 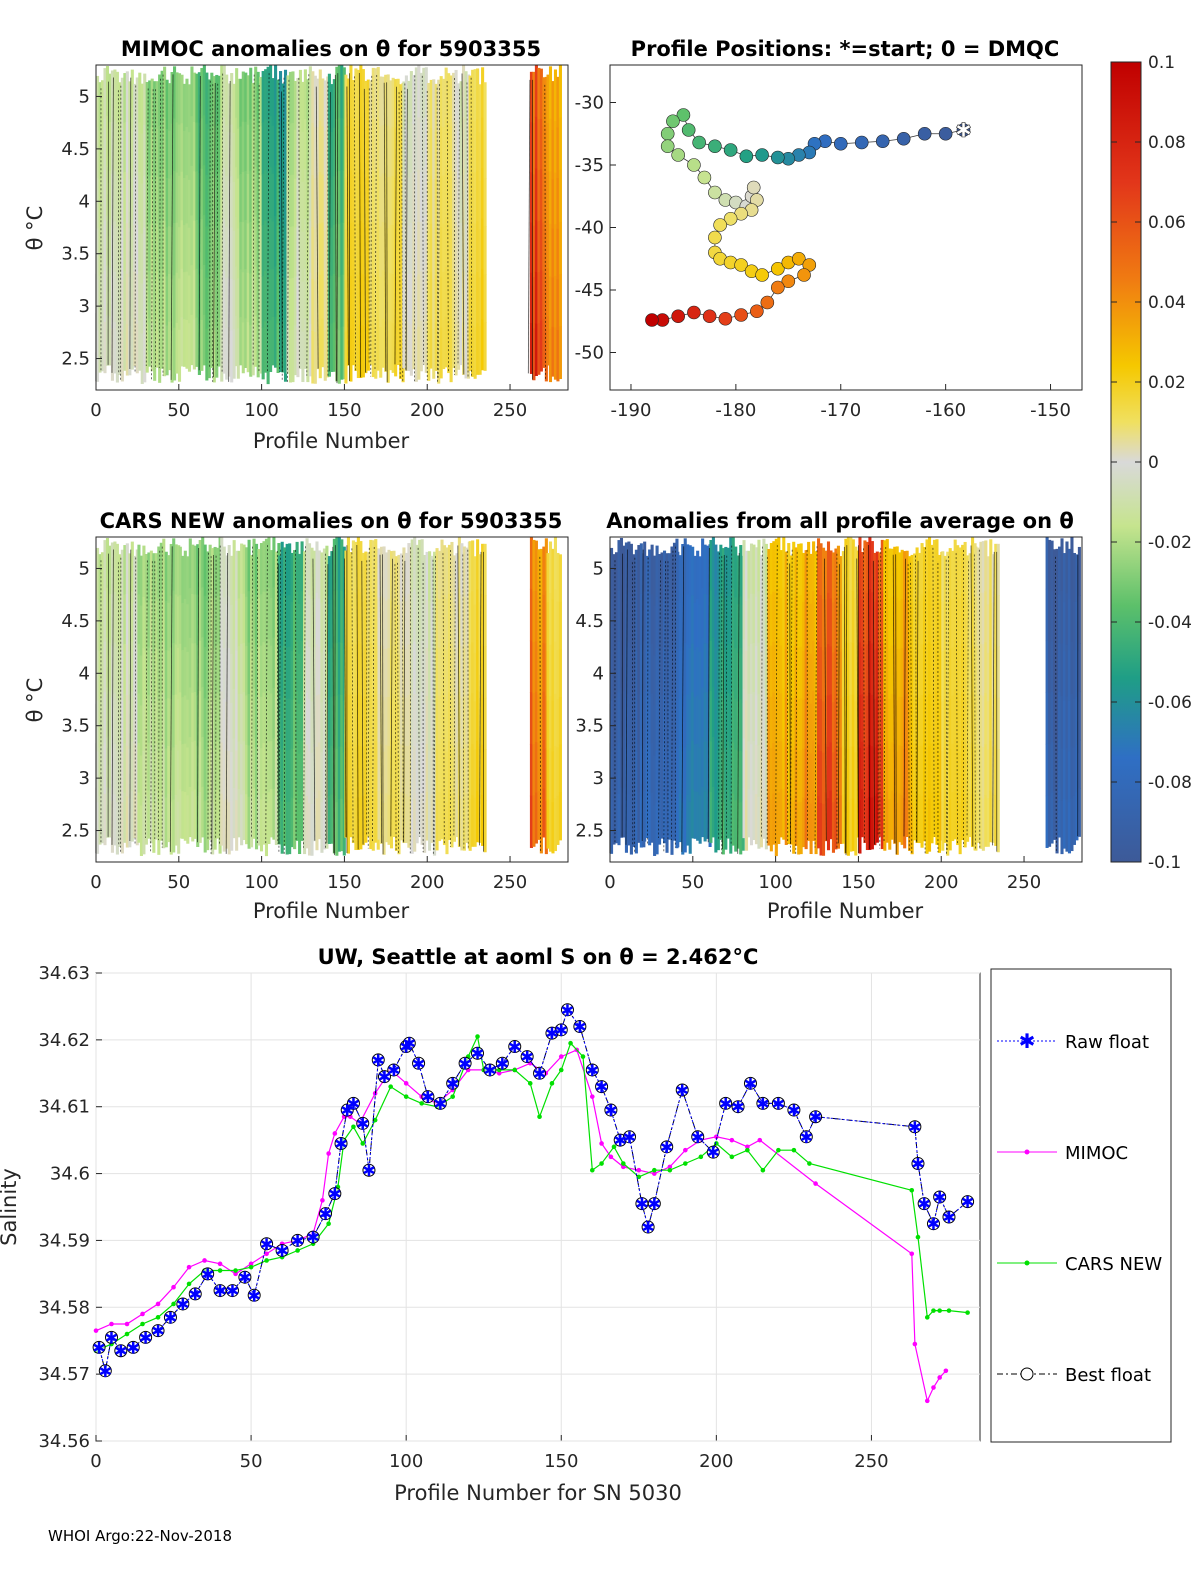 I want to click on data-point-cars-new, so click(x=375, y=1120).